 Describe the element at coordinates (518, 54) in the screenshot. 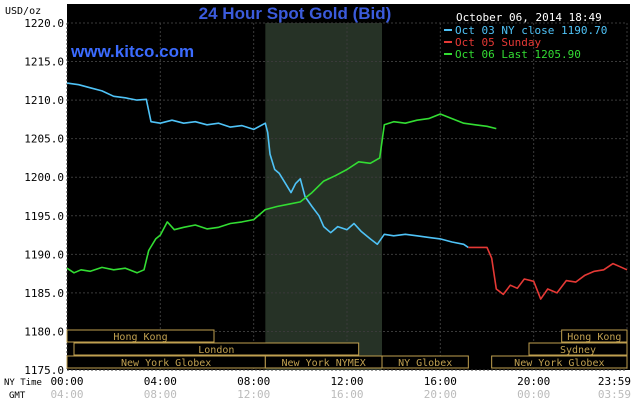

I see `legend-entry: Oct 06 Last 1205.90` at that location.